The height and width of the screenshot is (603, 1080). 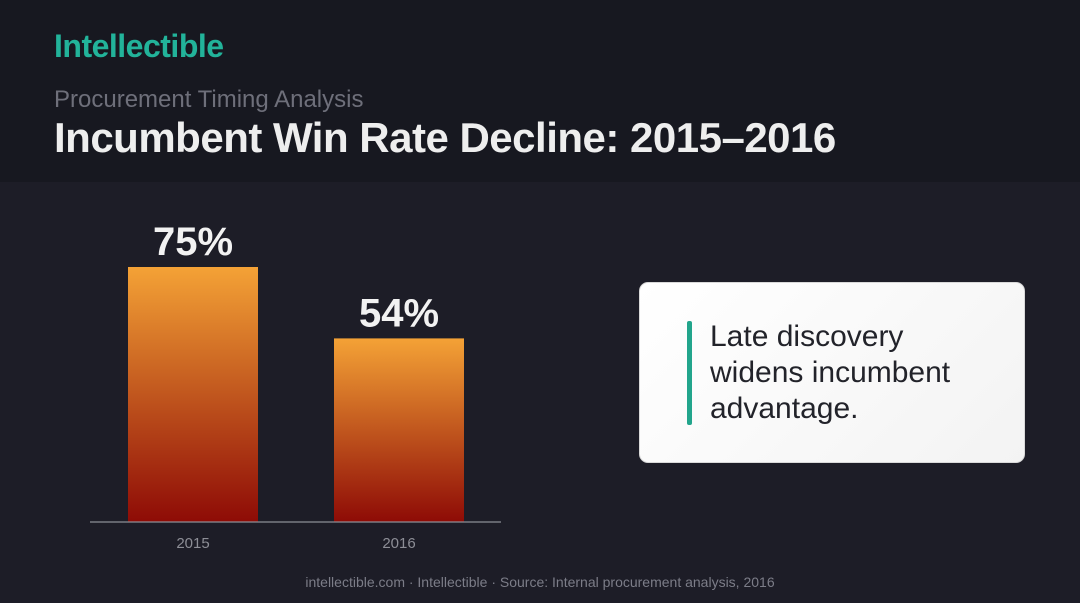 I want to click on bar-2015, so click(x=193, y=394).